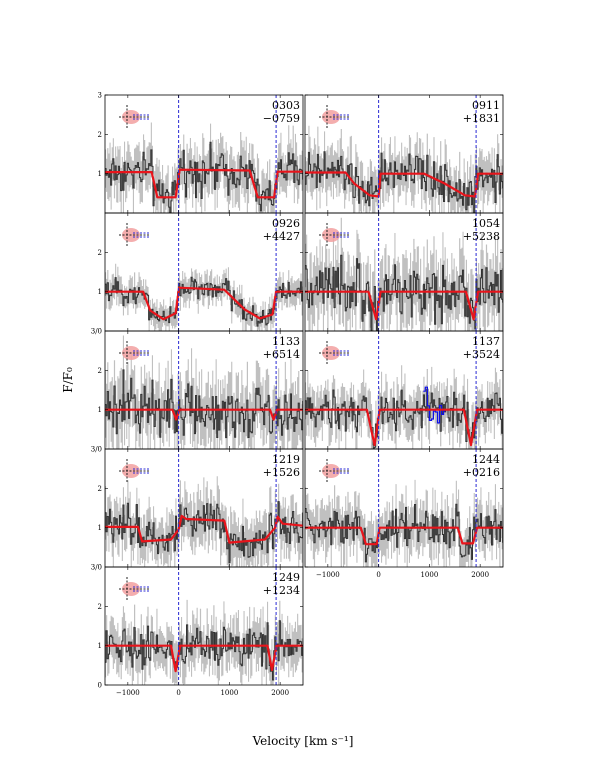 The image size is (595, 770). What do you see at coordinates (481, 472) in the screenshot?
I see `panel-label-dec: +0216` at bounding box center [481, 472].